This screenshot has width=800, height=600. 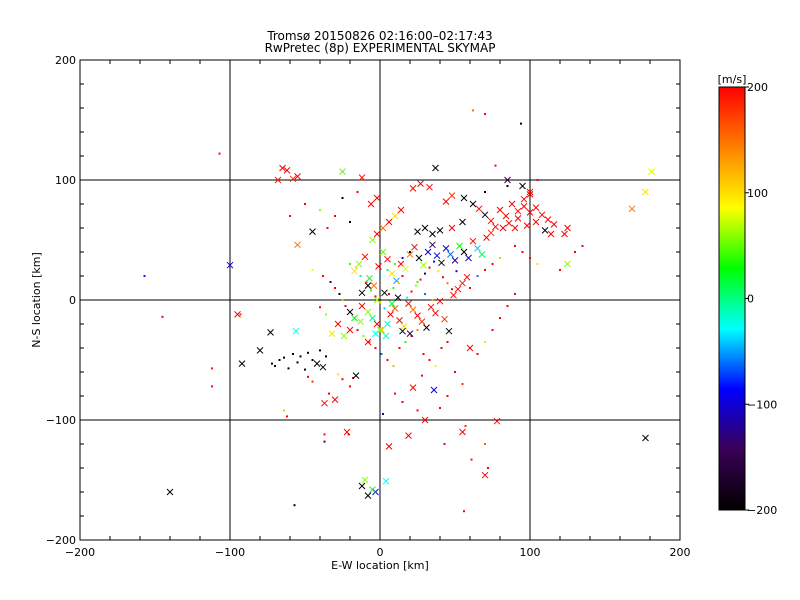 What do you see at coordinates (757, 87) in the screenshot?
I see `colorbar-tick-label: 200` at bounding box center [757, 87].